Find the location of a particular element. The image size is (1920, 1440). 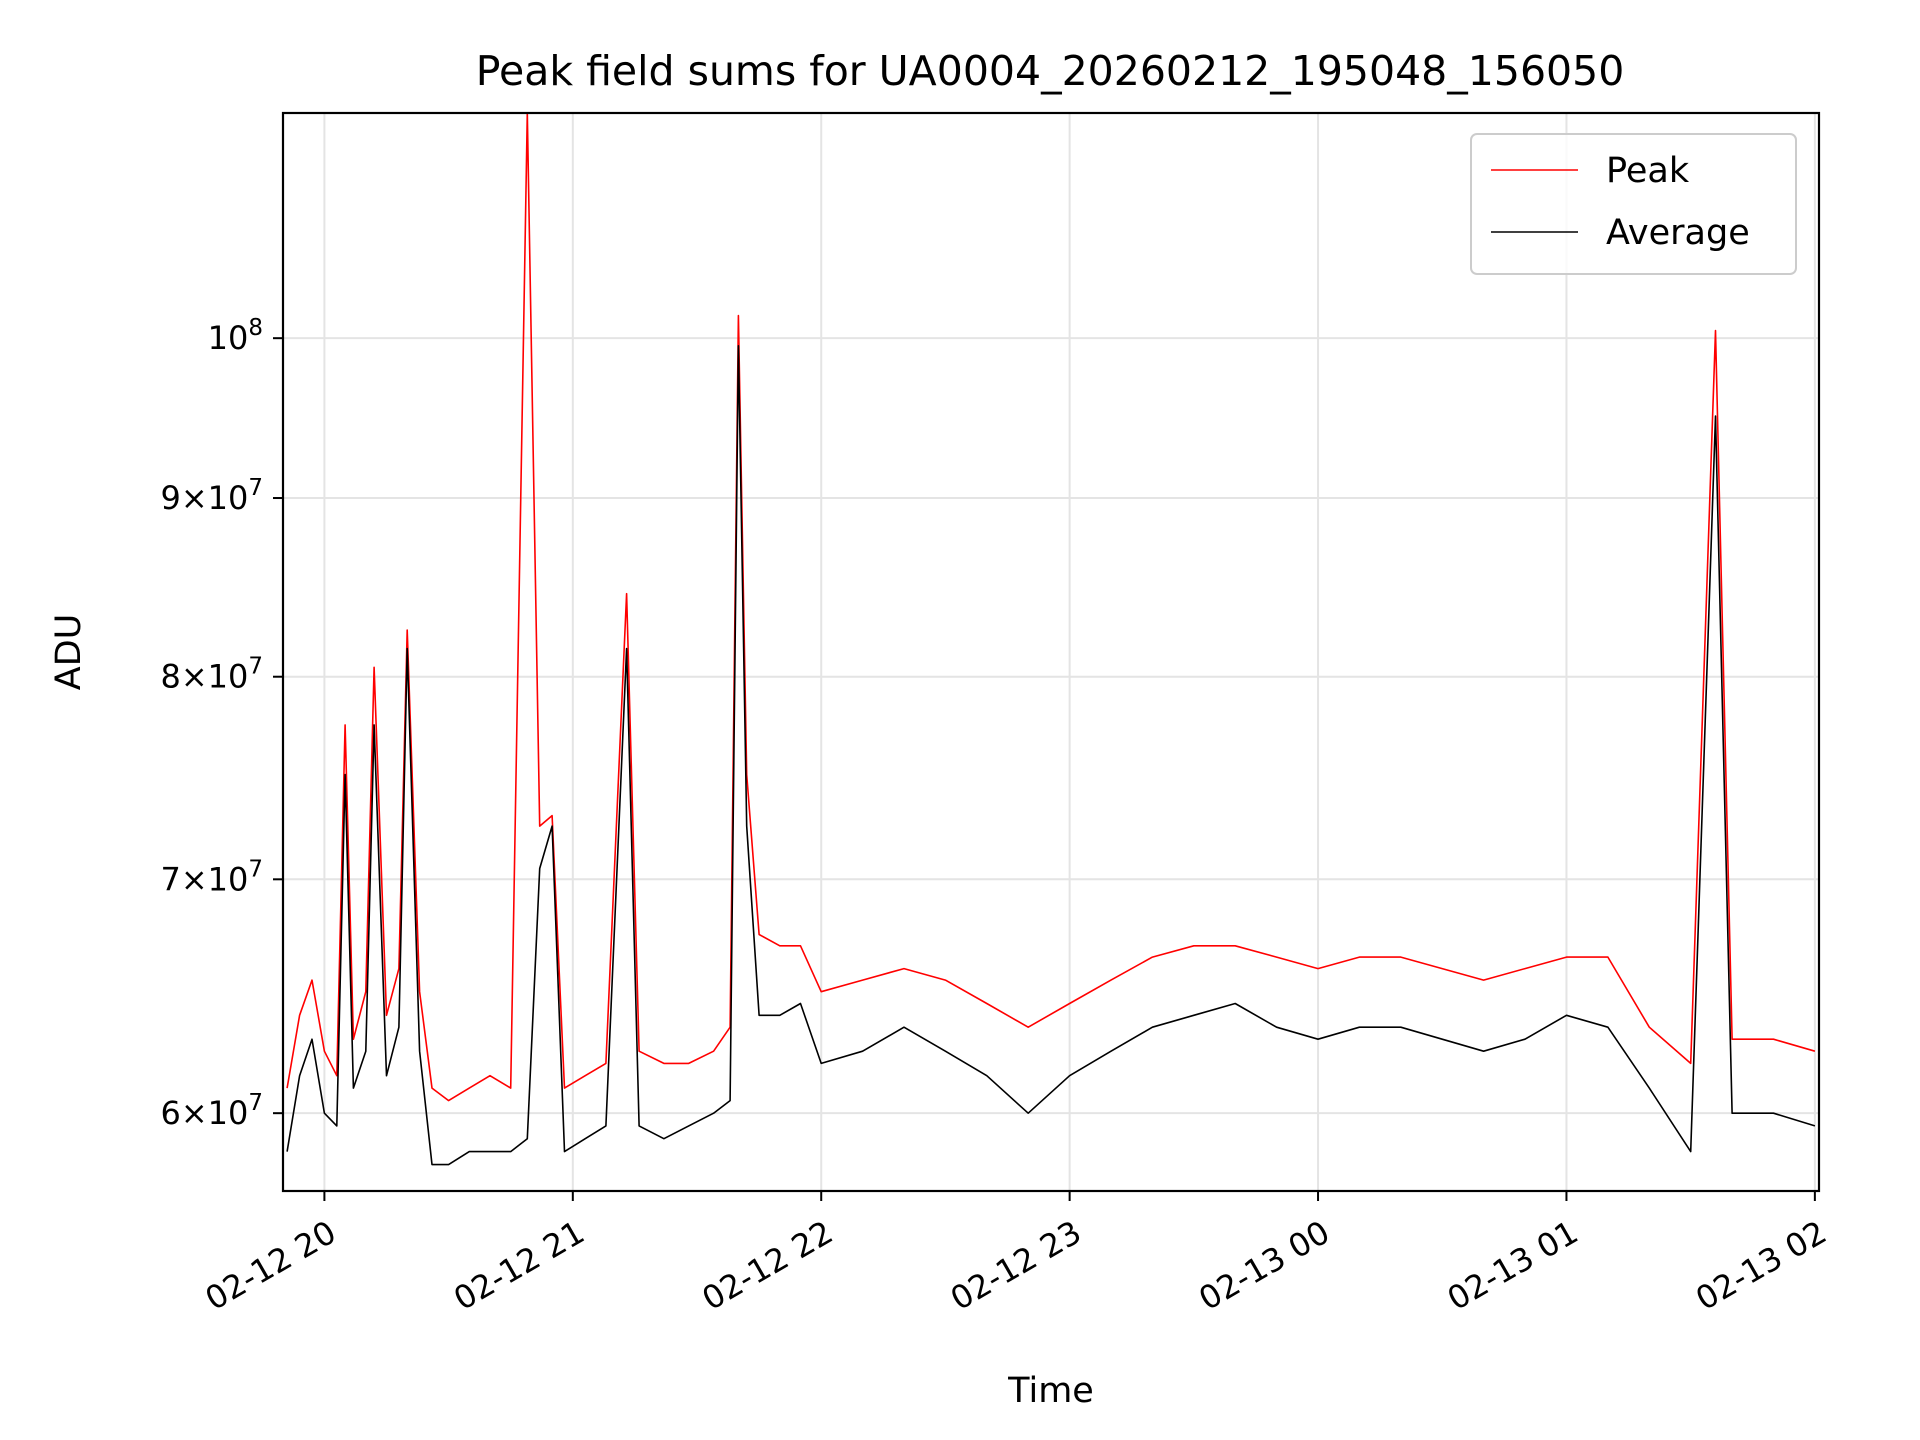

y-axis-label: ADU is located at coordinates (69, 652).